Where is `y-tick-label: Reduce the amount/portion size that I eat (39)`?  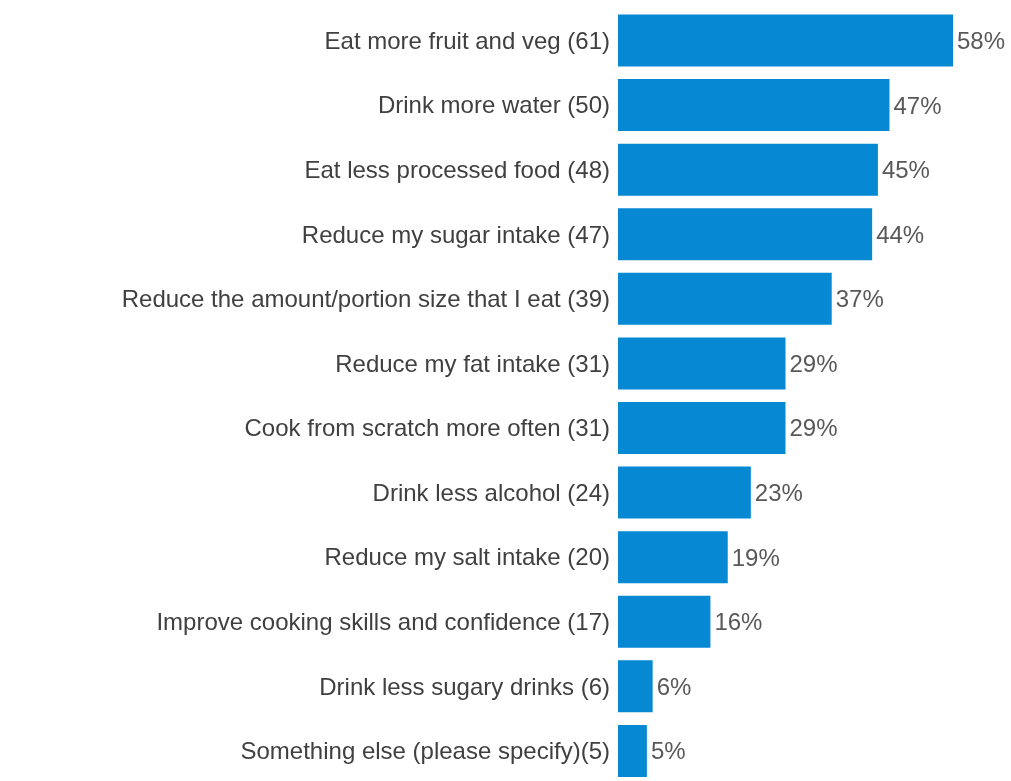 y-tick-label: Reduce the amount/portion size that I eat (39) is located at coordinates (365, 299).